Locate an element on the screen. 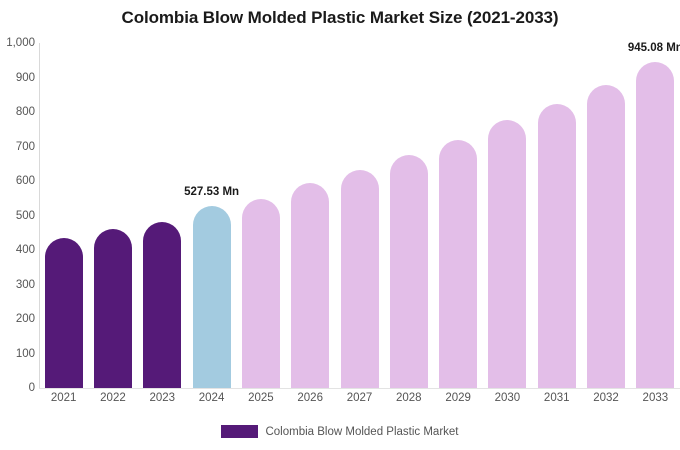 The image size is (680, 450). x-axis-tick-label-2027: 2027 is located at coordinates (359, 398).